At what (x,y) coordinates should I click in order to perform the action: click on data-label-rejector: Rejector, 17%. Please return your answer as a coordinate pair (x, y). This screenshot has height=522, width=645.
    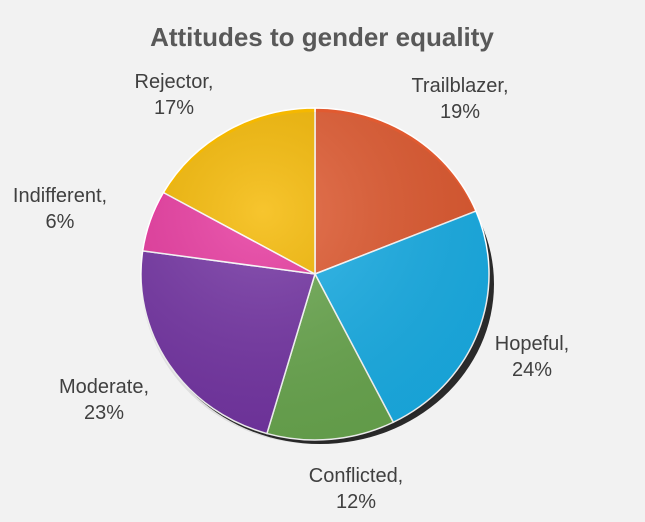
    Looking at the image, I should click on (174, 95).